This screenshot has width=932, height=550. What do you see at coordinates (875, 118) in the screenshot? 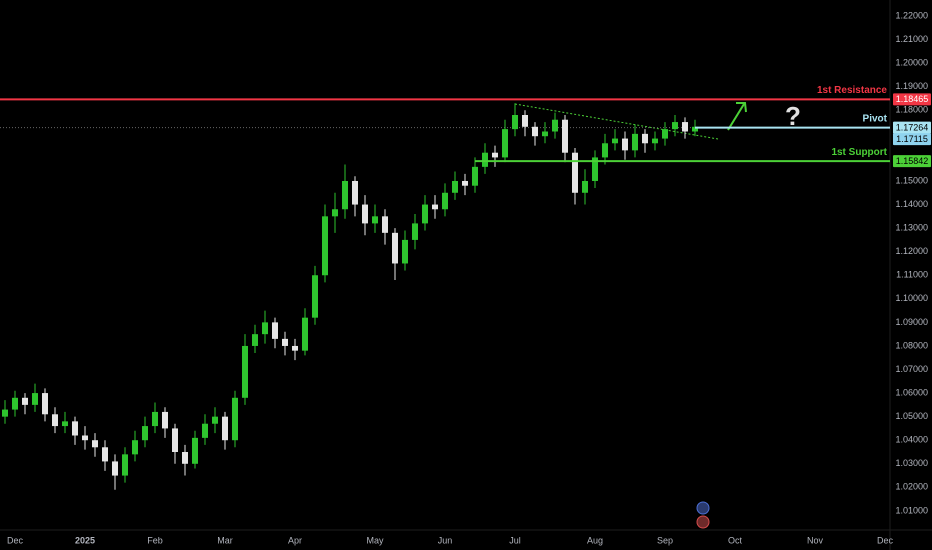
I see `level-label: Pivot` at bounding box center [875, 118].